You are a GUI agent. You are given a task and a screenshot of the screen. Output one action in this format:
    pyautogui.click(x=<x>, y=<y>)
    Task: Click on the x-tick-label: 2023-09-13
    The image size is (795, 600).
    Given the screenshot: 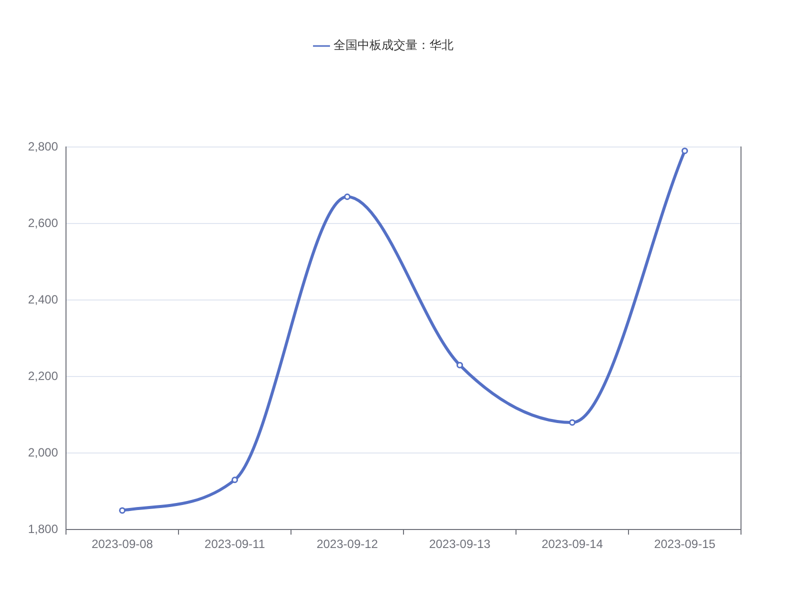 What is the action you would take?
    pyautogui.click(x=460, y=544)
    